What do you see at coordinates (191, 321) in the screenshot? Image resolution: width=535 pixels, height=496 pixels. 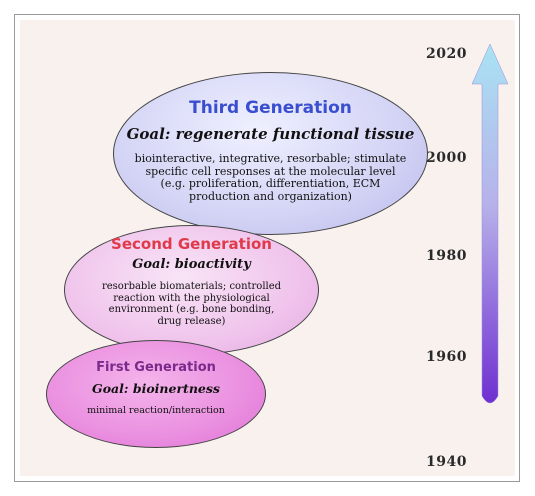 I see `second-generation-desc-line: drug release)` at bounding box center [191, 321].